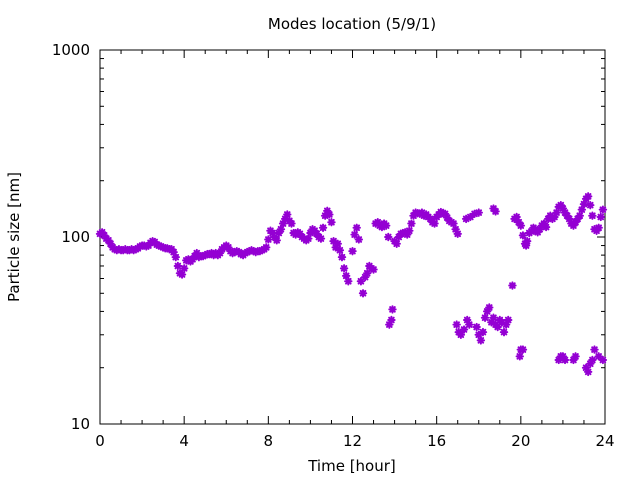 The width and height of the screenshot is (640, 480). Describe the element at coordinates (604, 441) in the screenshot. I see `x-tick-label: 24` at that location.